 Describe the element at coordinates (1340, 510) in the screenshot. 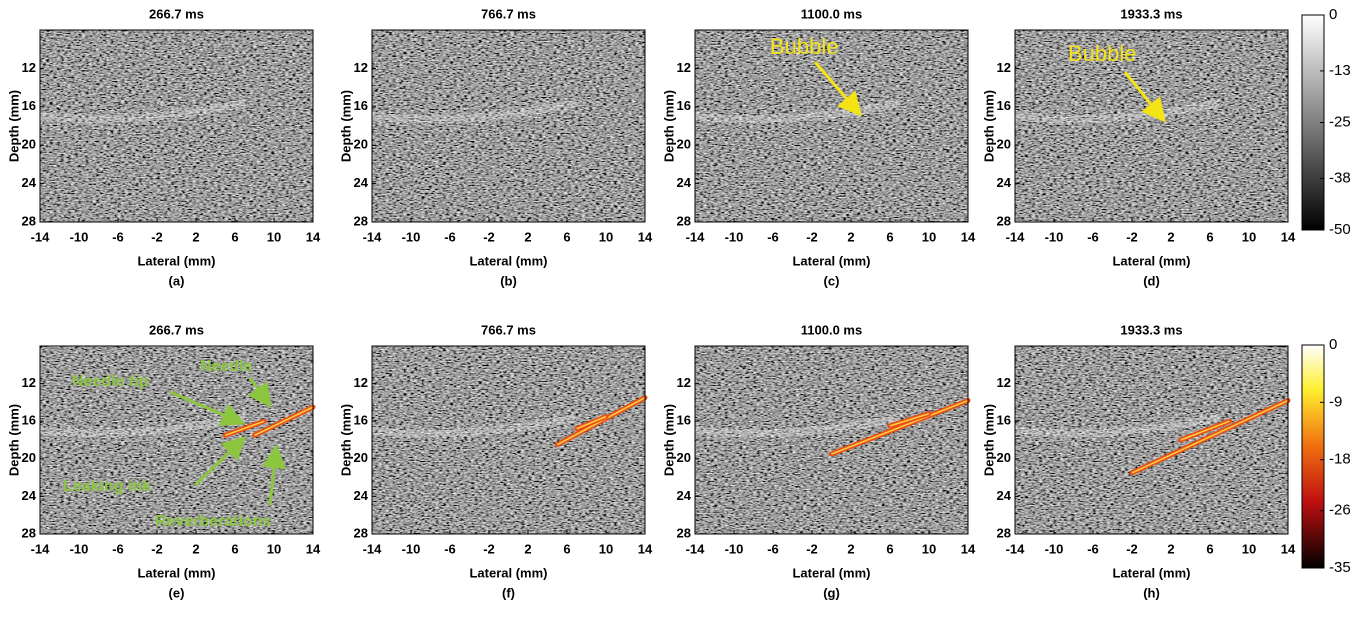

I see `colorbar-tick-label: -26` at that location.